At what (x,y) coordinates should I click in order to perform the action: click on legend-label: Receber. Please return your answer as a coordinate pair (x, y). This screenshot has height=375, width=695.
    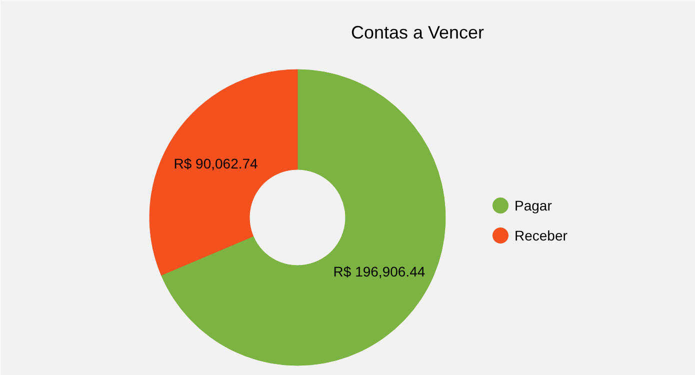
    Looking at the image, I should click on (541, 236).